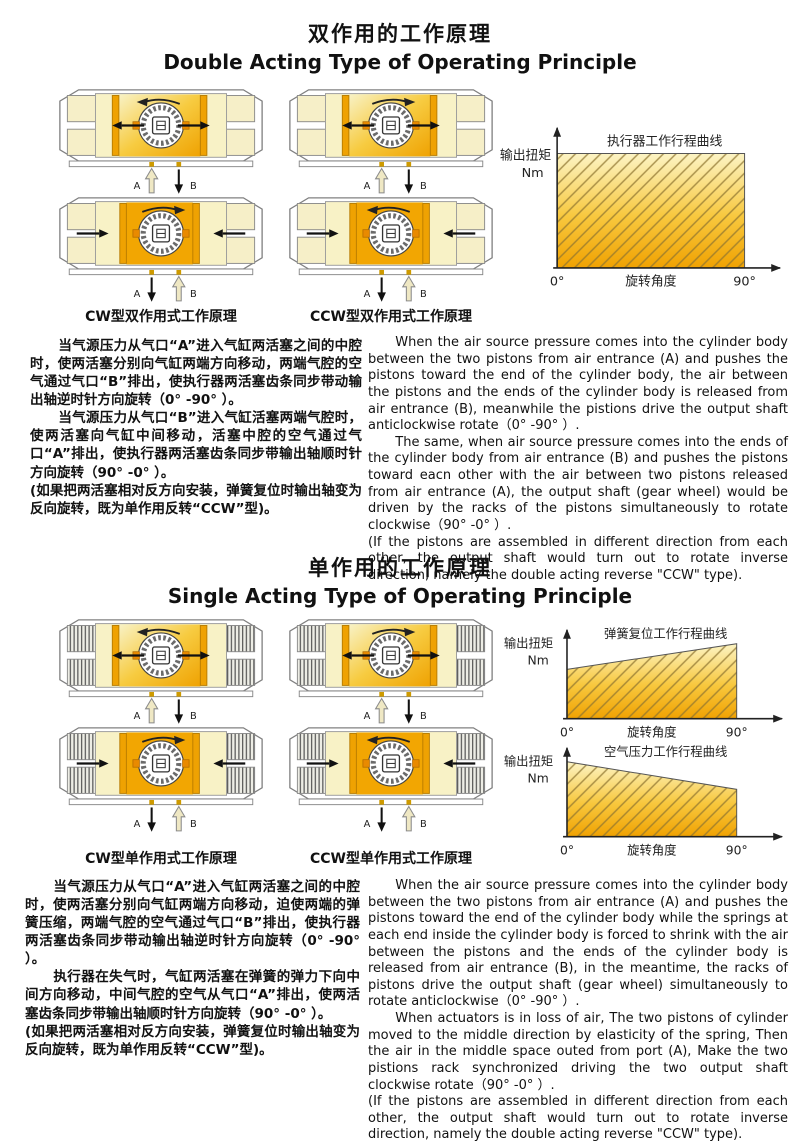  Describe the element at coordinates (400, 34) in the screenshot. I see `double-acting-title-zh: 双作用的工作原理` at that location.